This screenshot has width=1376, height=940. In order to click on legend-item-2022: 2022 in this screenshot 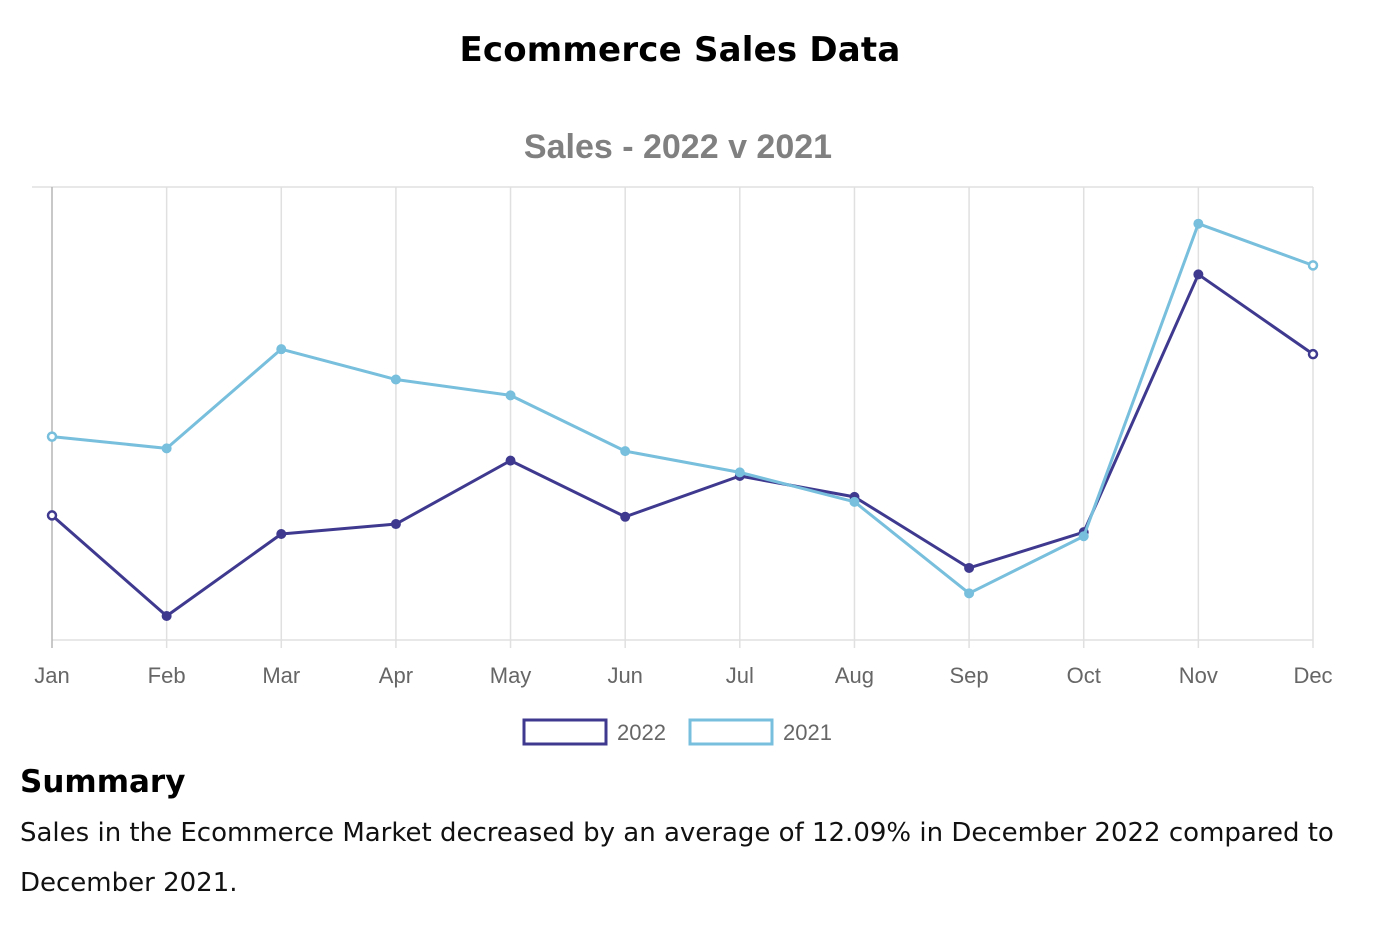, I will do `click(594, 732)`.